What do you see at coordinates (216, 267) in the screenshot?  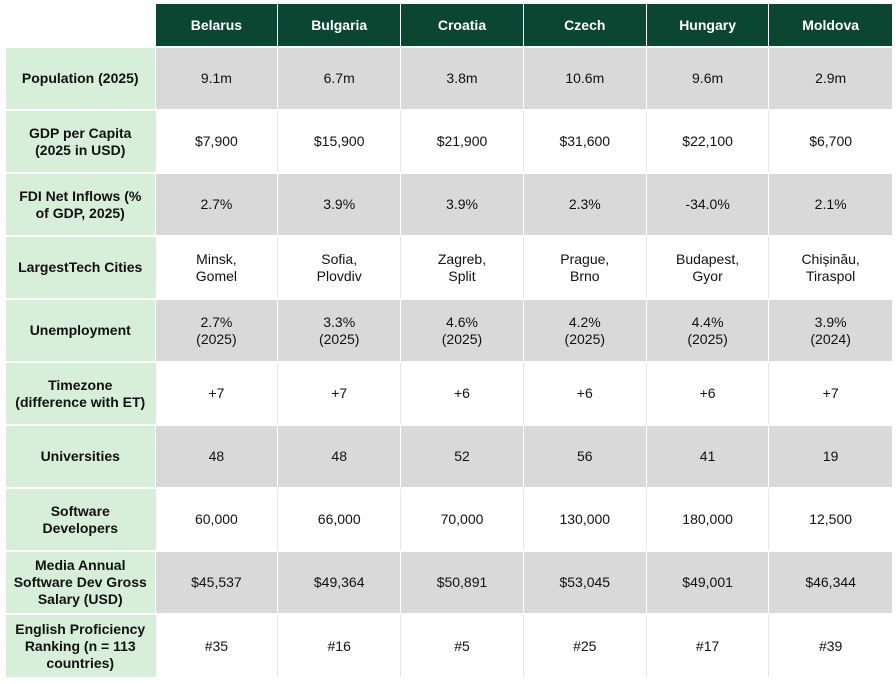 I see `table-cell: Minsk, Gomel` at bounding box center [216, 267].